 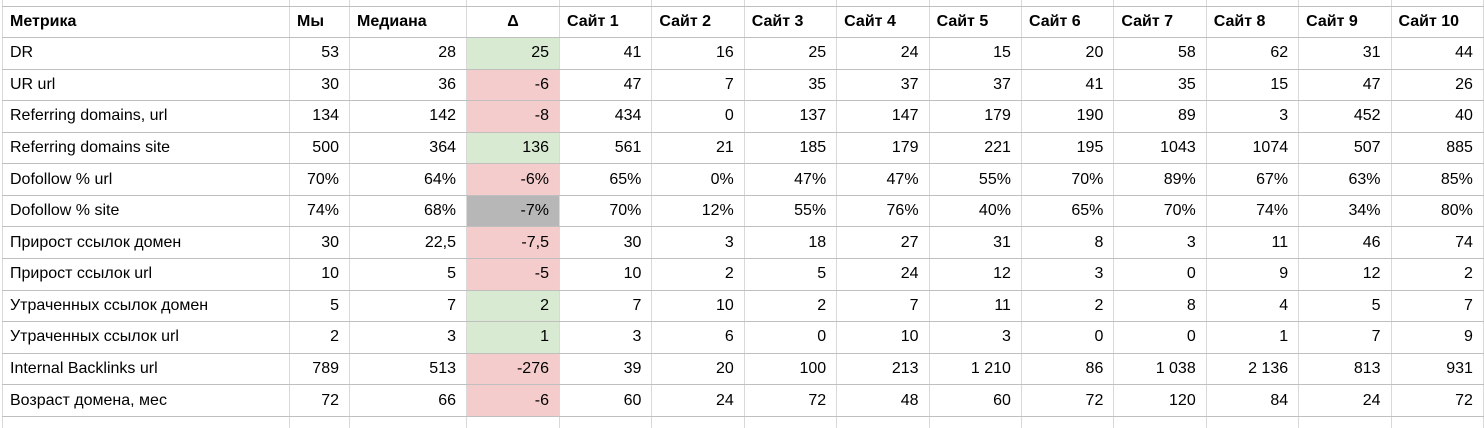 What do you see at coordinates (975, 274) in the screenshot?
I see `cell-site-5: 12` at bounding box center [975, 274].